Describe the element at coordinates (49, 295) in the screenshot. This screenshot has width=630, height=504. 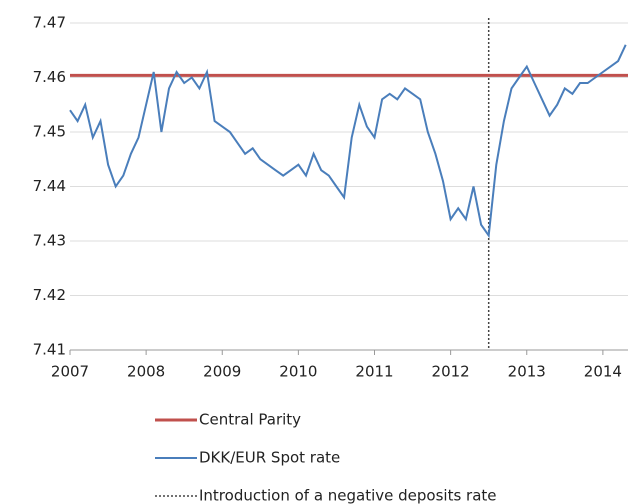
I see `y-tick-label: 7.42` at that location.